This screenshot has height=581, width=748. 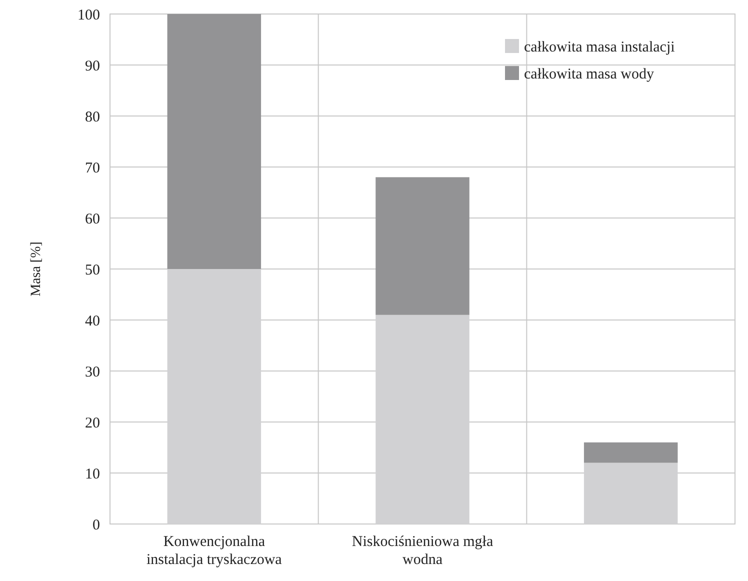 I want to click on y-tick-label: 10, so click(x=92, y=474).